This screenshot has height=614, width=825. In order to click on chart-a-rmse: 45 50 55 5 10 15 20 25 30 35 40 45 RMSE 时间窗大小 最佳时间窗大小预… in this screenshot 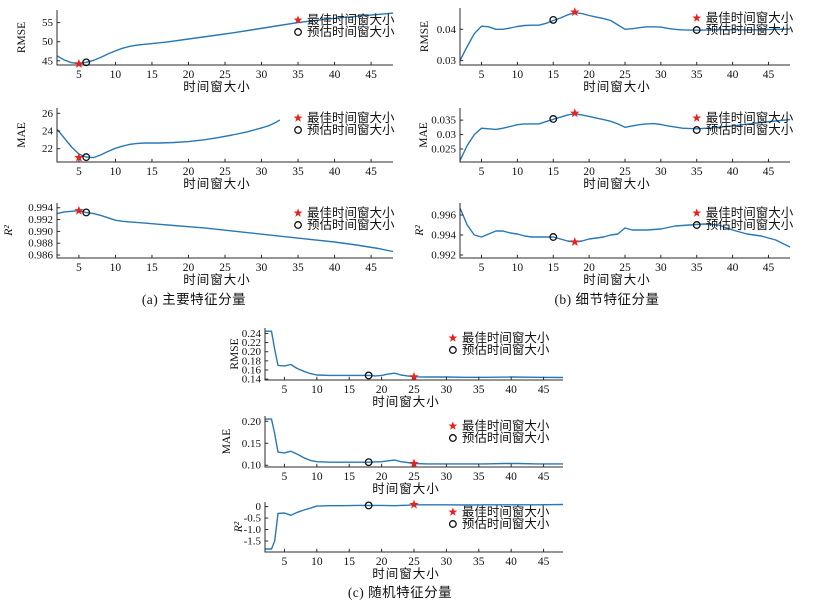, I will do `click(206, 47)`.